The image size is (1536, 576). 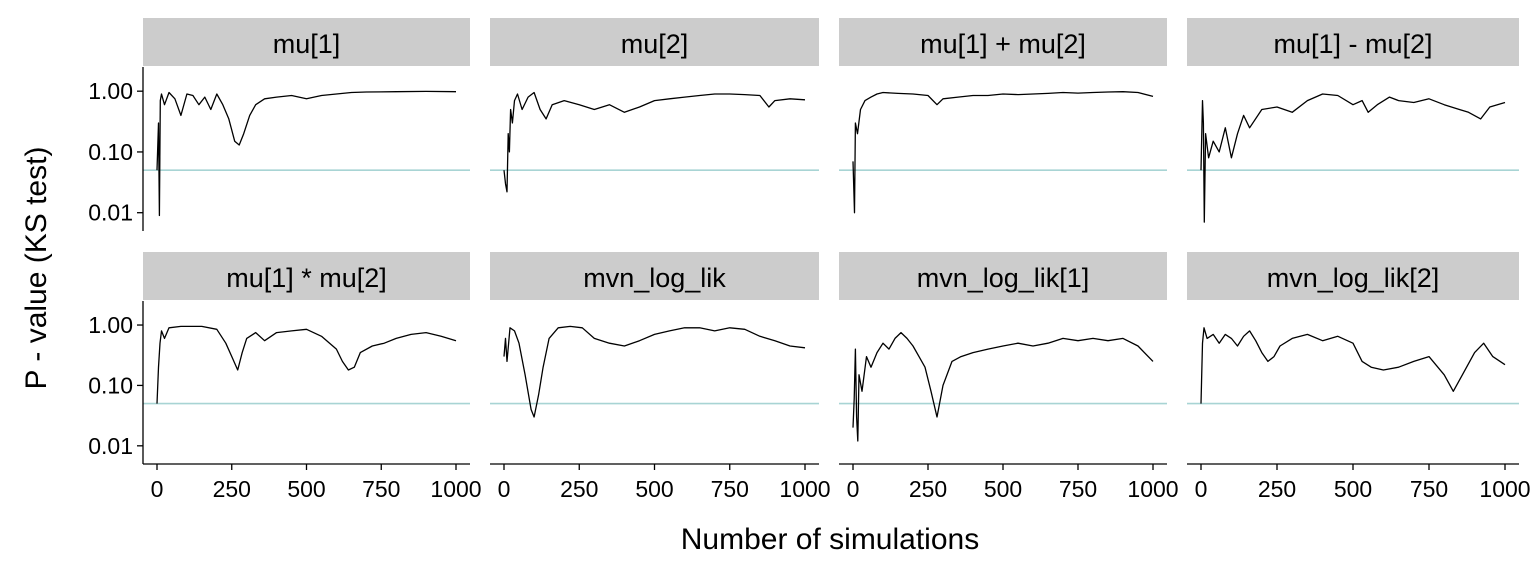 I want to click on facet-panel: mvn_log_lik 0 250 500 750 1000, so click(x=660, y=377).